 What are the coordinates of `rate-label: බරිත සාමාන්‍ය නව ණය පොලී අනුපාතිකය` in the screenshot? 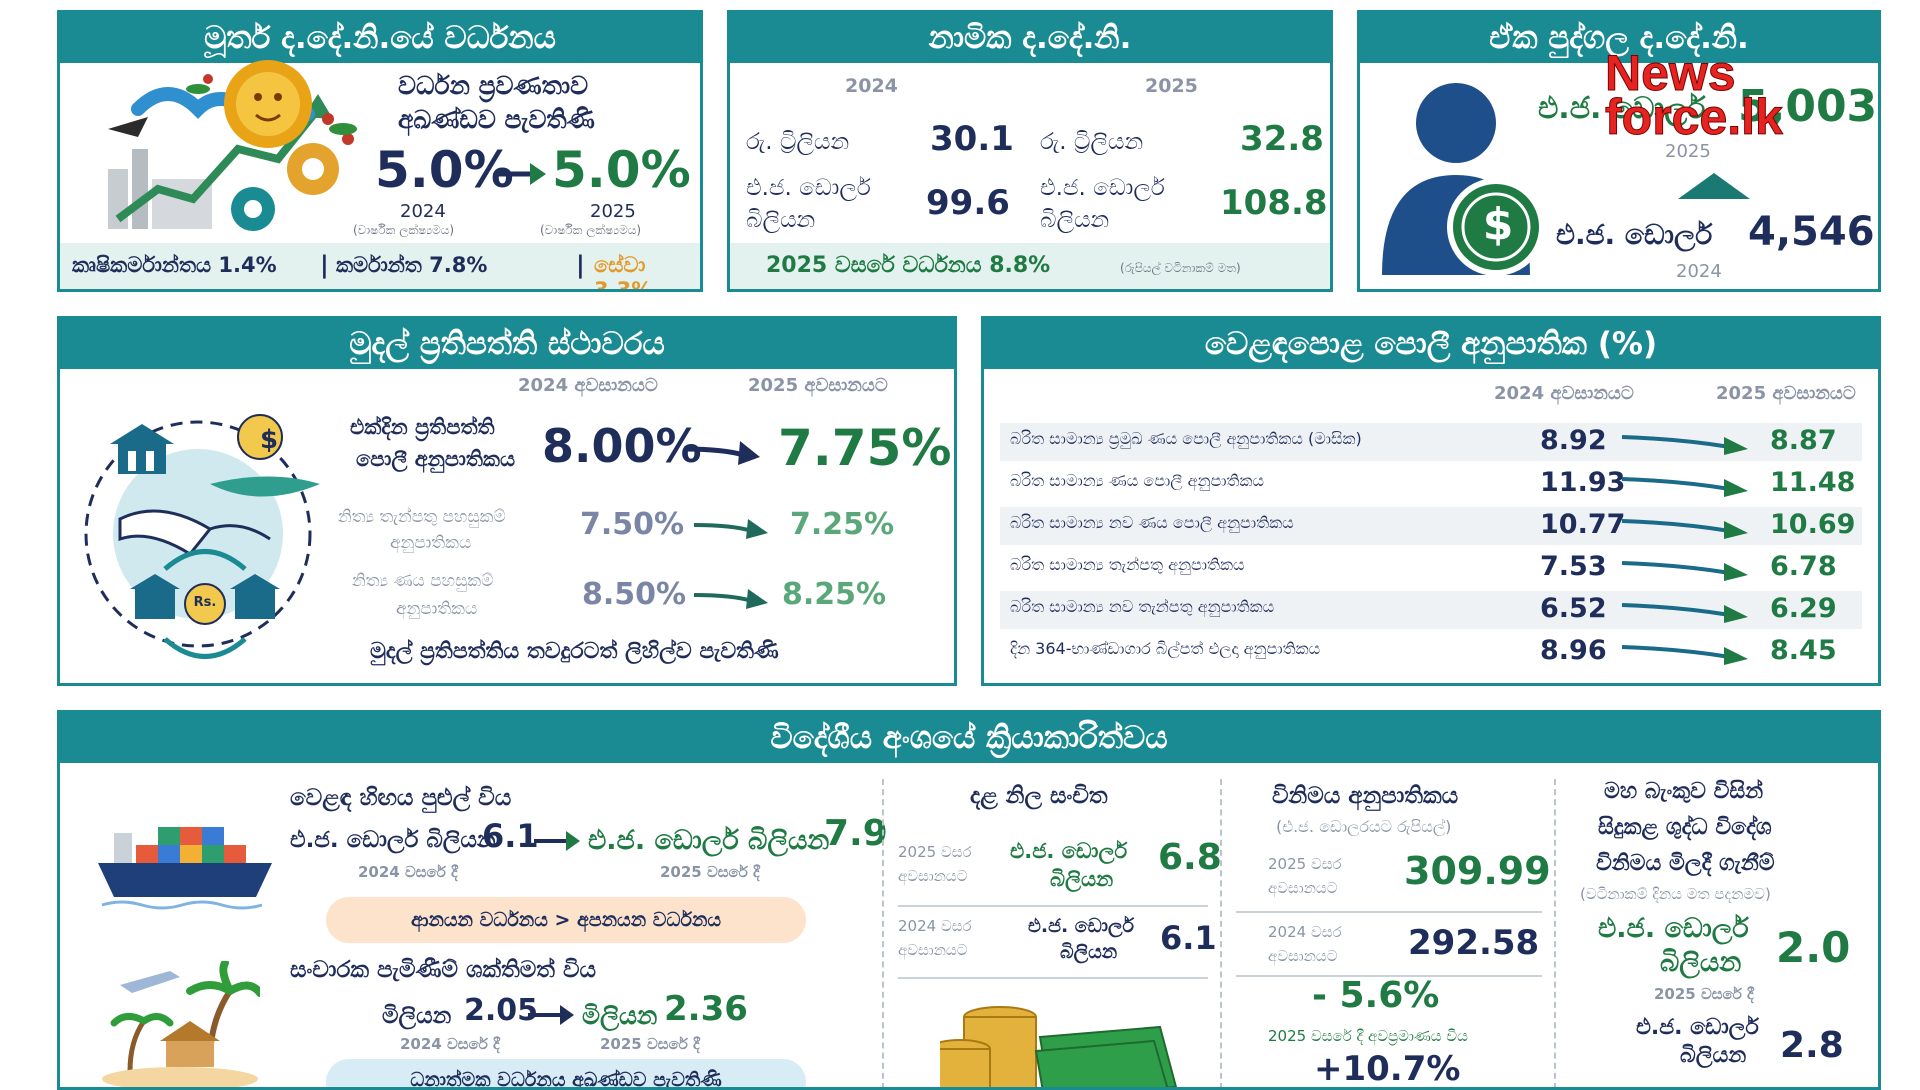 It's located at (1152, 522).